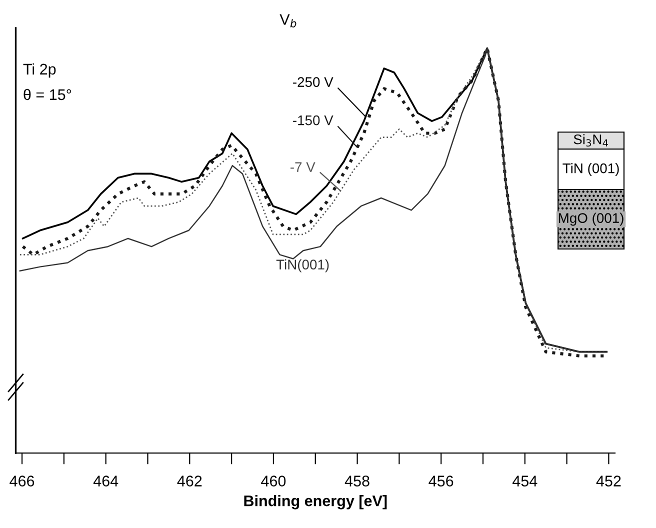  I want to click on annotation: Si$_{3}$N$_{4}$, so click(591, 140).